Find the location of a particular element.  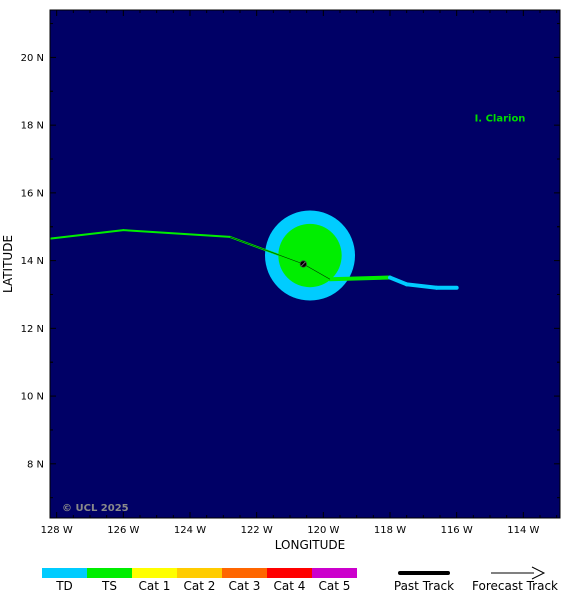

past-track-label: Past Track is located at coordinates (424, 586).